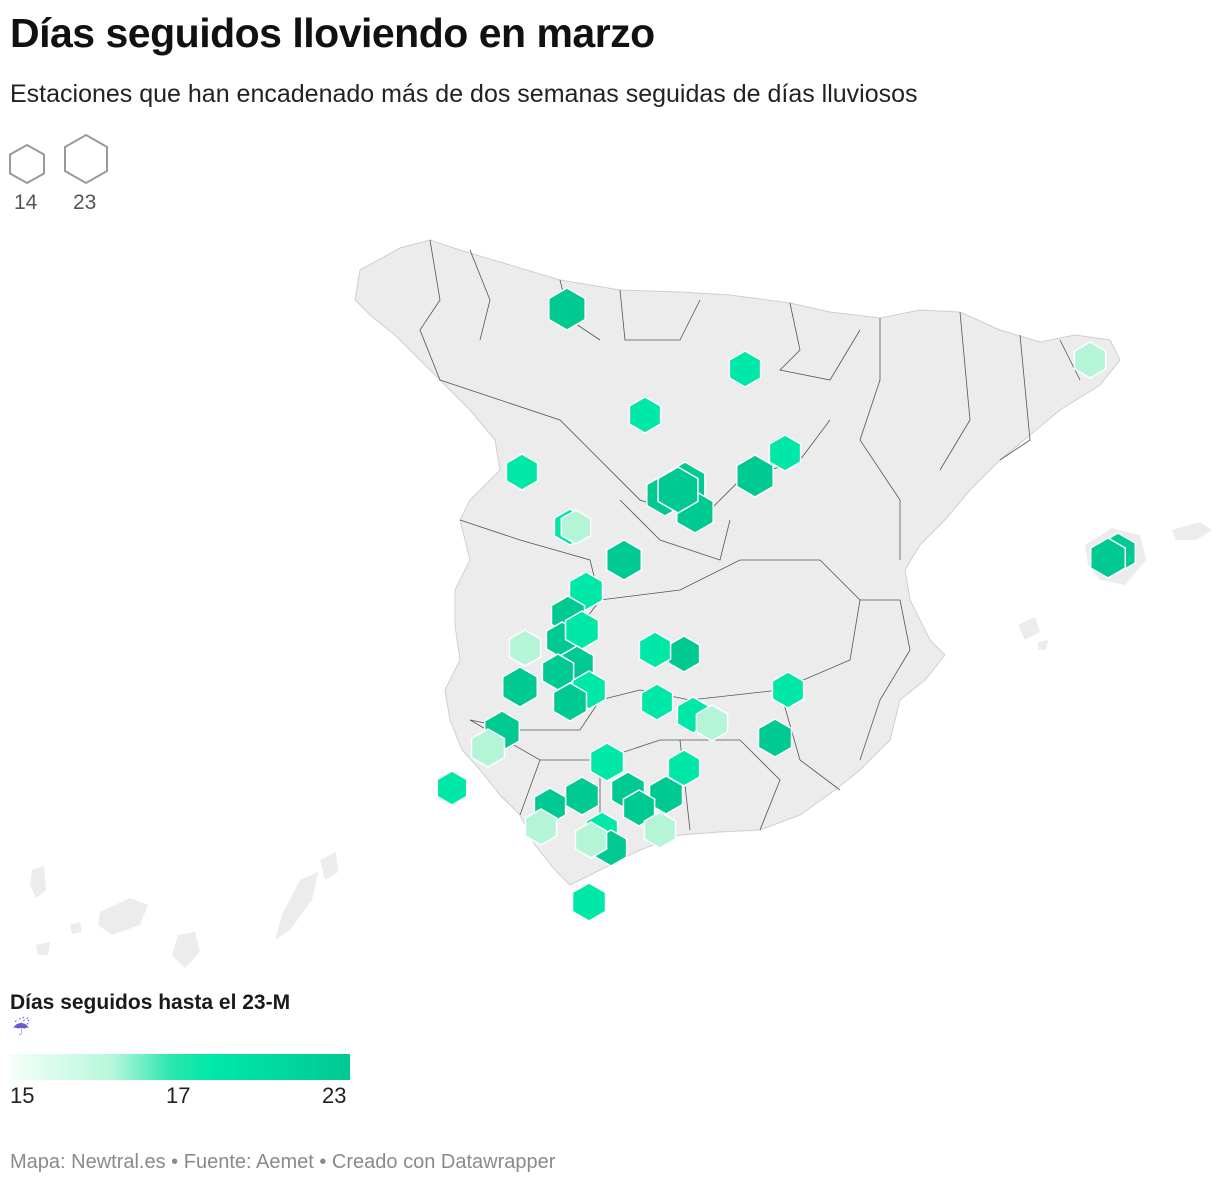  Describe the element at coordinates (915, 435) in the screenshot. I see `border-aragon` at that location.